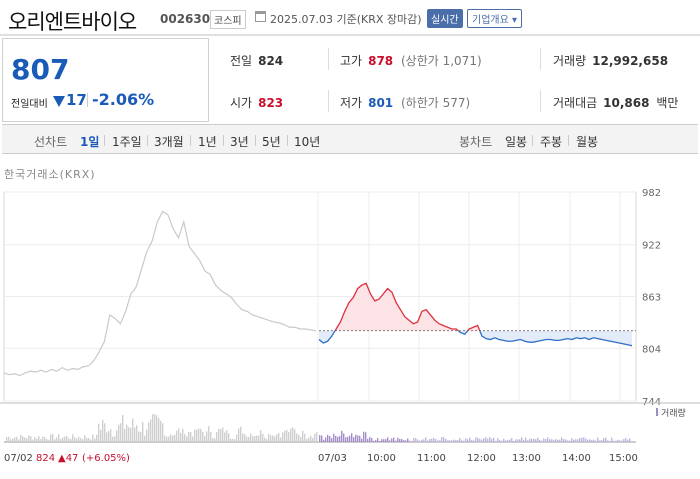 The height and width of the screenshot is (479, 700). Describe the element at coordinates (239, 142) in the screenshot. I see `tab-3y: 3년` at that location.